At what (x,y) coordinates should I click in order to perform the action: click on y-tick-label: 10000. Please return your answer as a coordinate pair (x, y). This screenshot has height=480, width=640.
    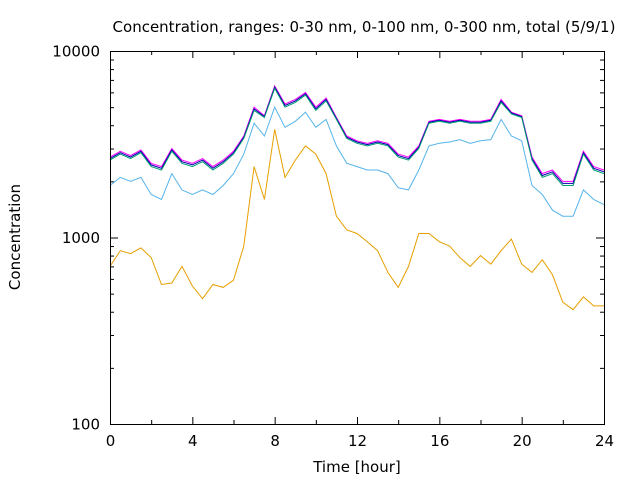
    Looking at the image, I should click on (76, 52).